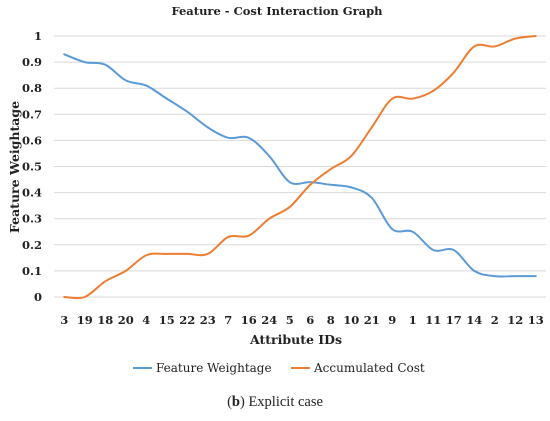  I want to click on y-tick-label: 1, so click(38, 36).